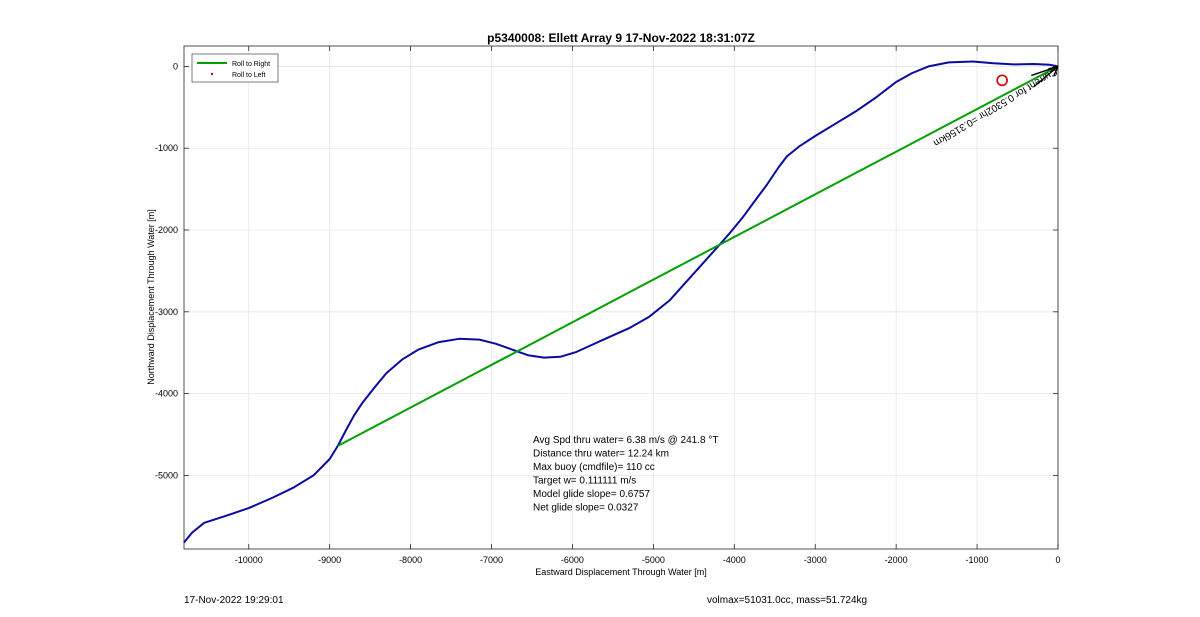 The height and width of the screenshot is (617, 1200). I want to click on stats-line: Max buoy (cmdfile)= 110 cc, so click(594, 467).